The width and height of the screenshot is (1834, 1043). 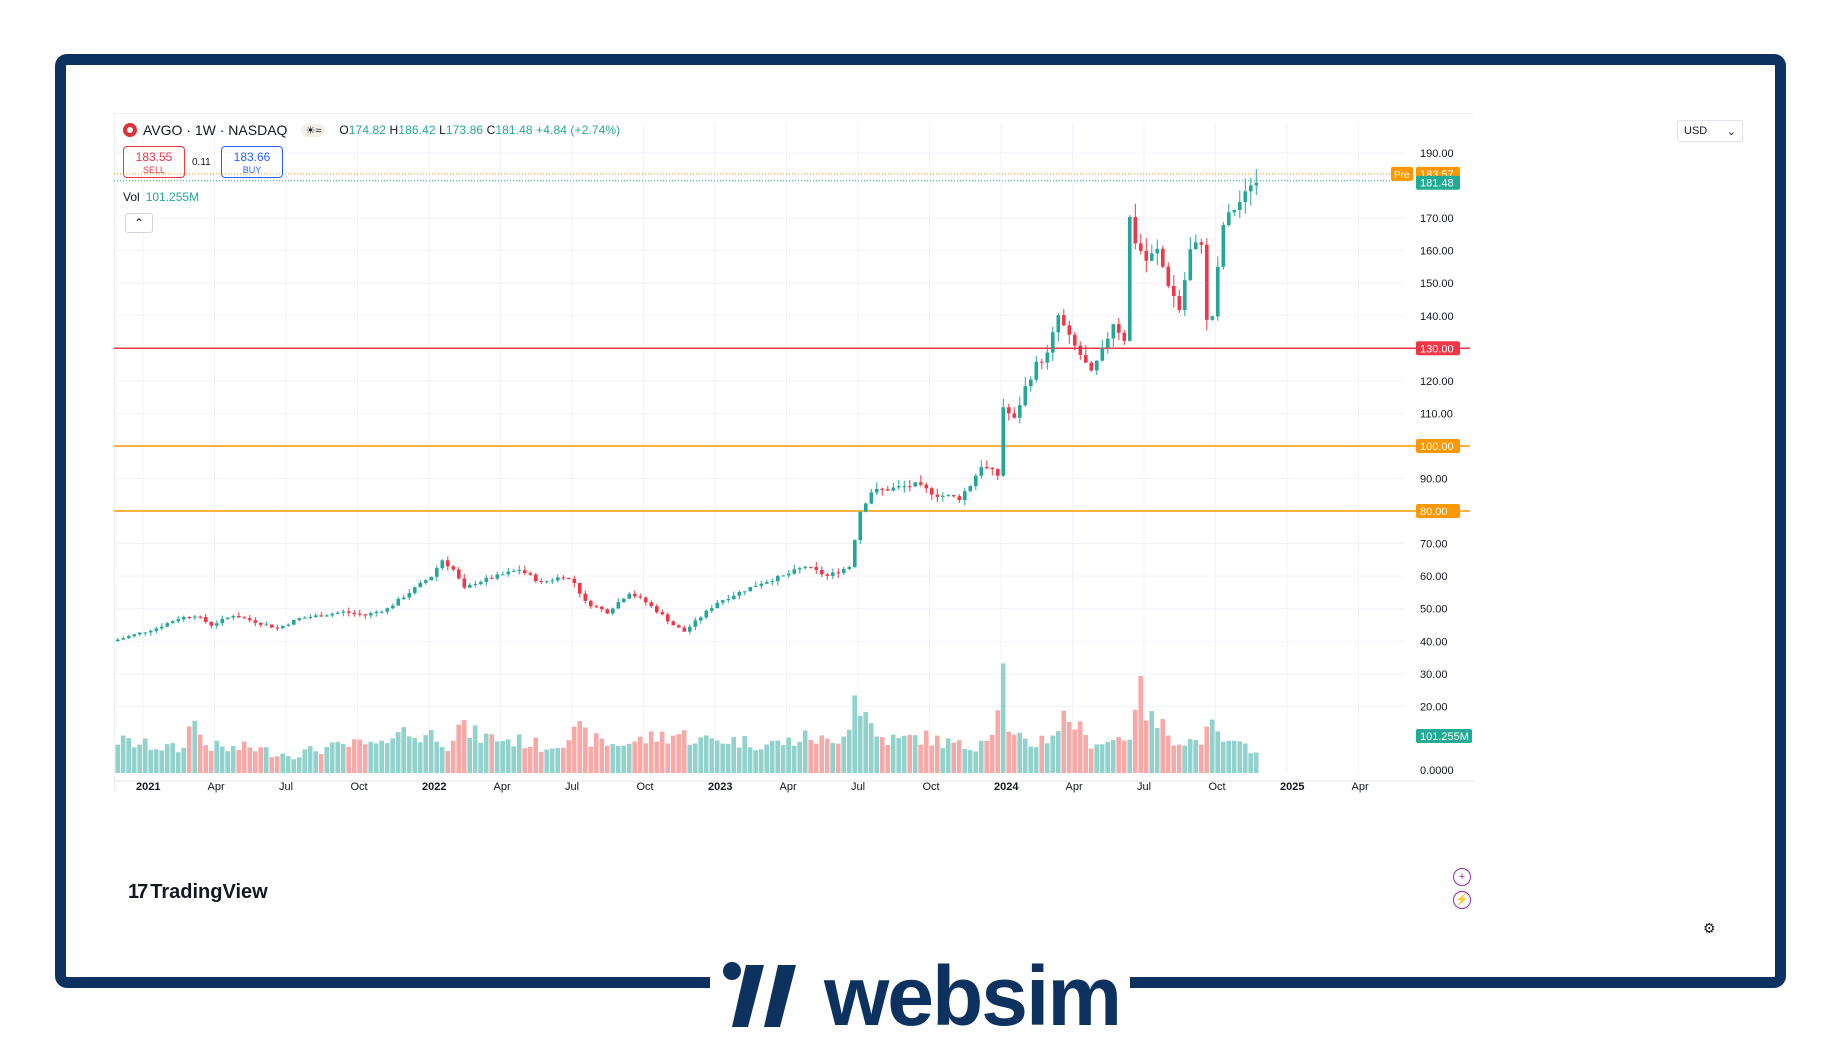 I want to click on volume-legend: Vol 101.255M, so click(x=161, y=197).